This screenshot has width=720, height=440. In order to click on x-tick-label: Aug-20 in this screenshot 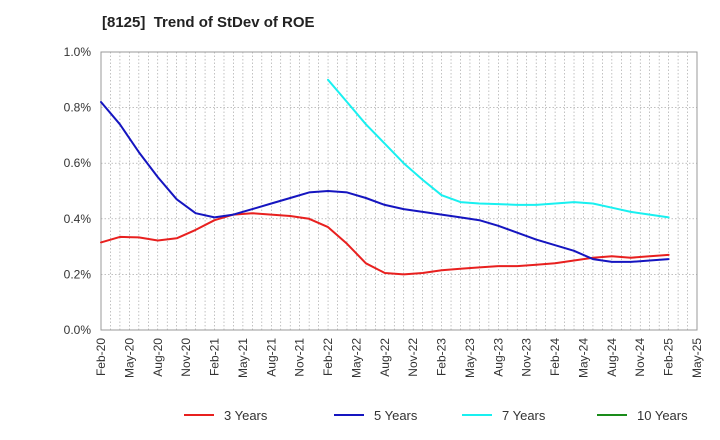, I will do `click(158, 357)`.